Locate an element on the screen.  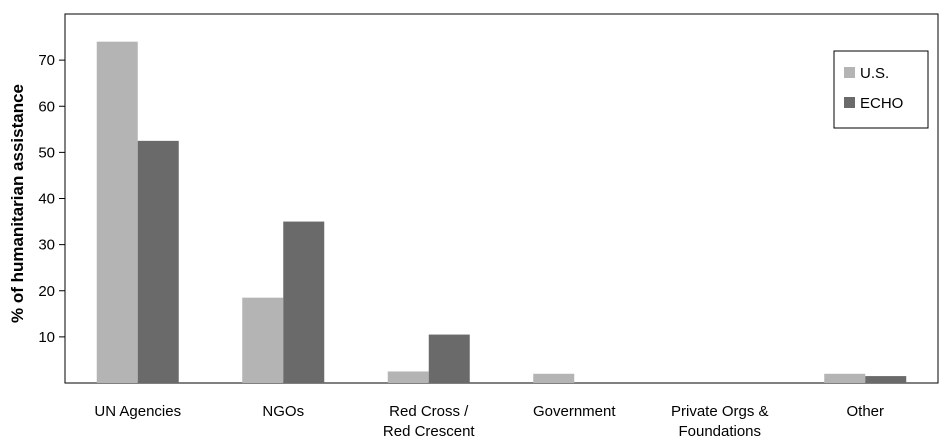
legend: U.S. ECHO is located at coordinates (881, 89).